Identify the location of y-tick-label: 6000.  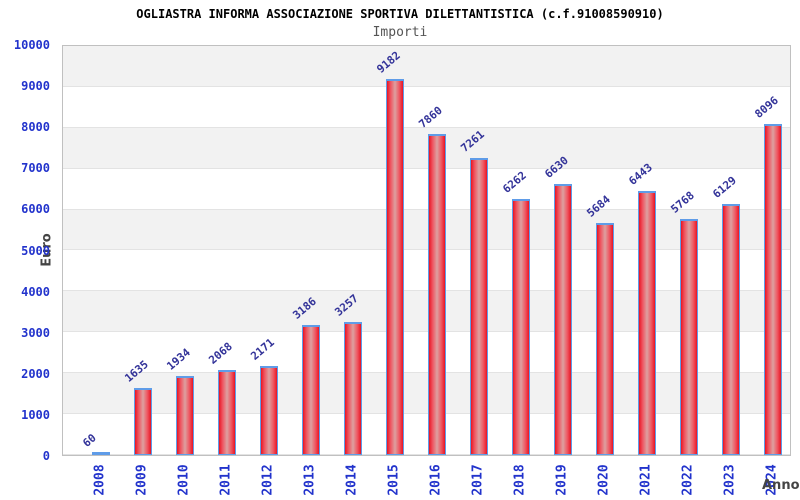
(35, 209).